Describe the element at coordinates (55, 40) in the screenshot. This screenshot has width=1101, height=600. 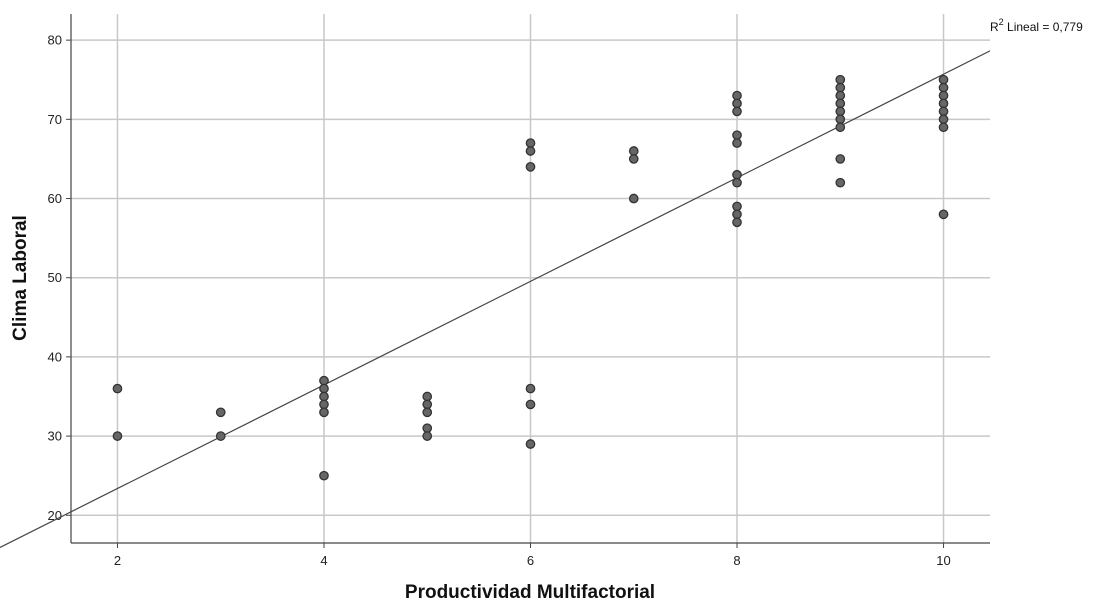
I see `y-tick-label: 80` at that location.